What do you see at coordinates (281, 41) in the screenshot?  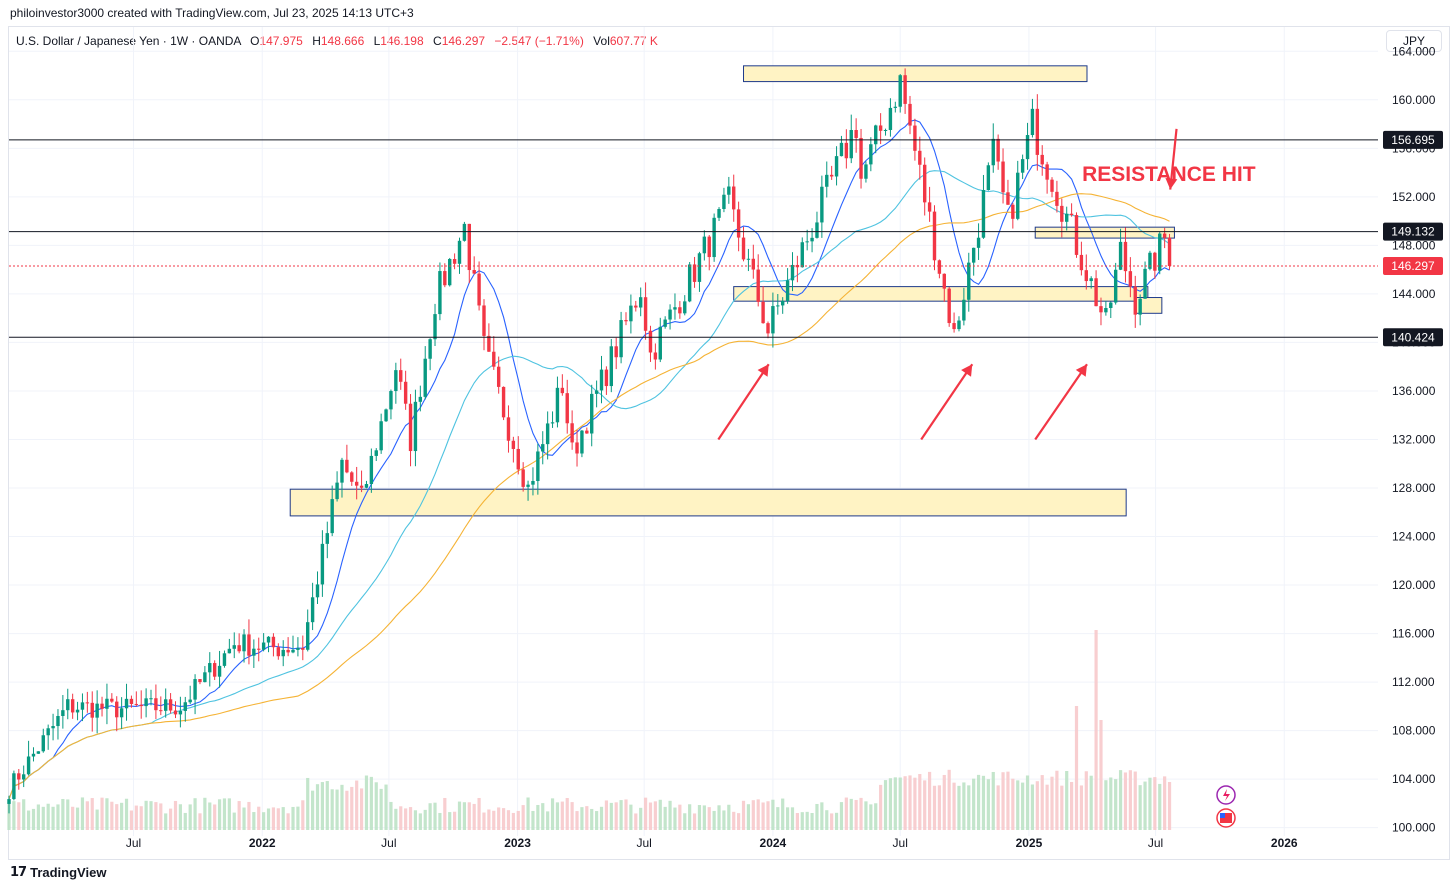 I see `open-value: 147.975` at bounding box center [281, 41].